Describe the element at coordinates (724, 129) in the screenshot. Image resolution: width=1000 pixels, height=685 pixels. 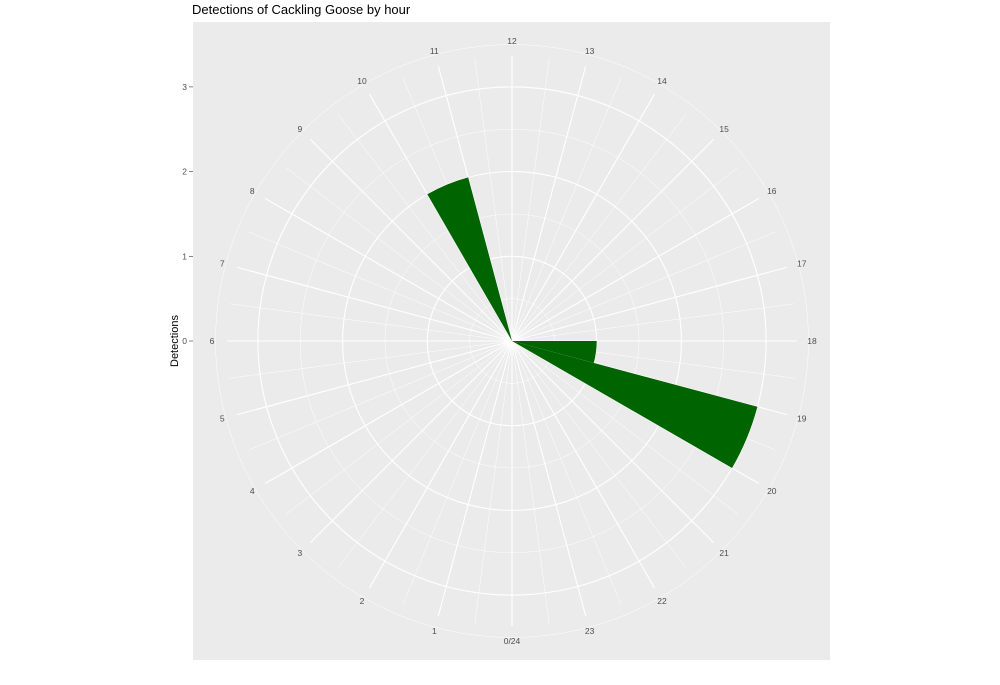
I see `hour-tick-label: 15` at that location.